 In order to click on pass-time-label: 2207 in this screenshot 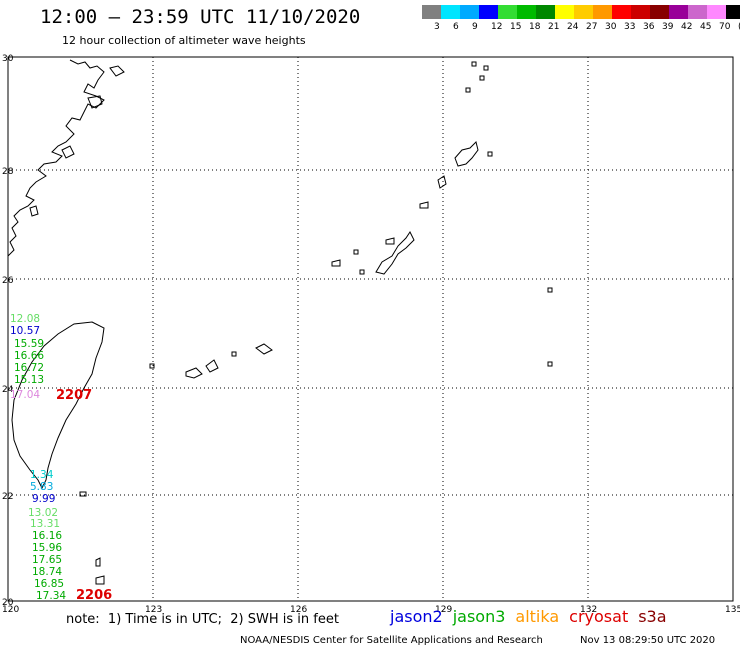, I will do `click(74, 395)`.